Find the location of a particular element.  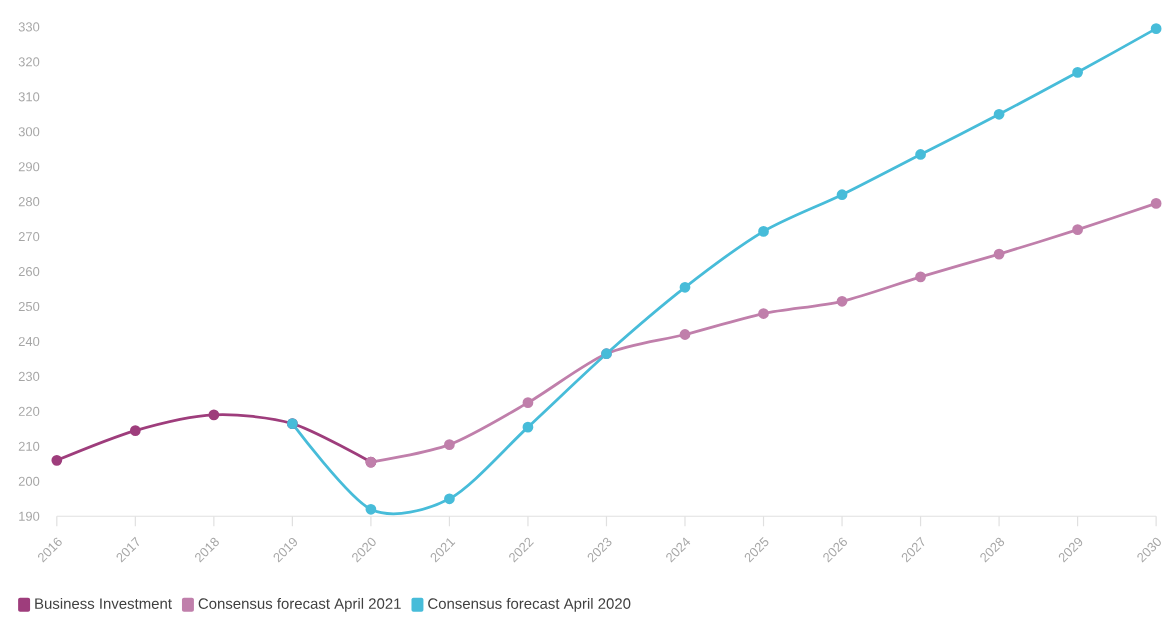

legend-label: Consensus forecast April 2020 is located at coordinates (529, 605).